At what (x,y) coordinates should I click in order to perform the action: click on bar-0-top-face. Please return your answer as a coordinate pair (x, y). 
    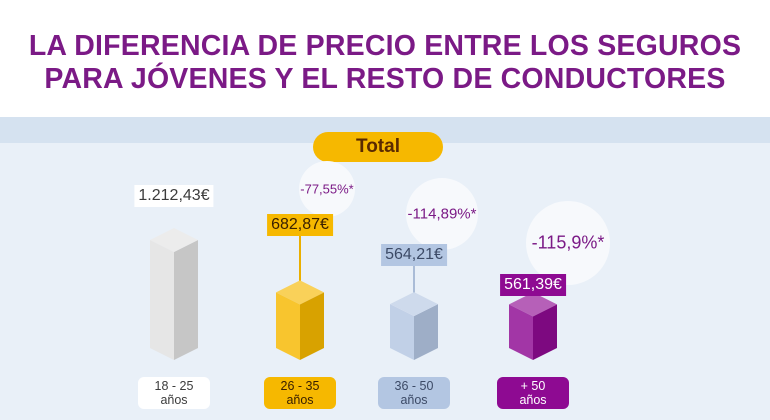
    Looking at the image, I should click on (174, 240).